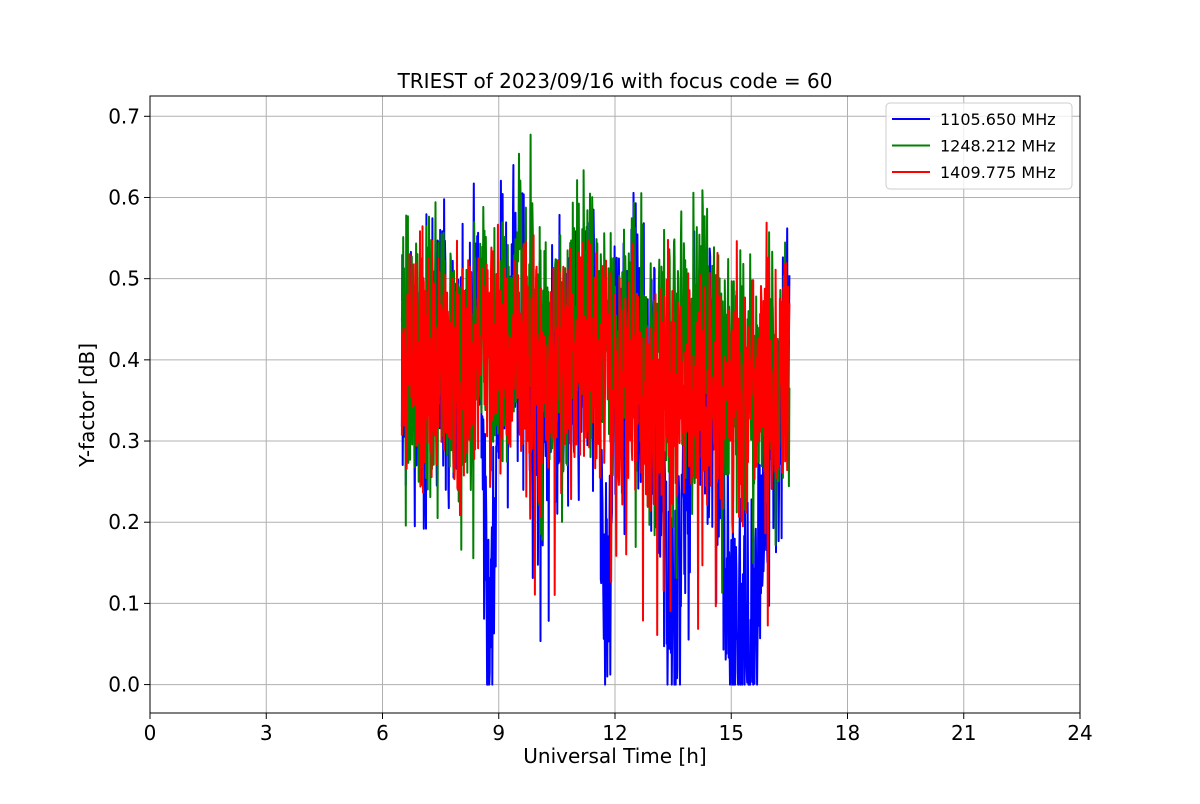 The width and height of the screenshot is (1200, 804). Describe the element at coordinates (731, 733) in the screenshot. I see `x-tick-label: 15` at that location.